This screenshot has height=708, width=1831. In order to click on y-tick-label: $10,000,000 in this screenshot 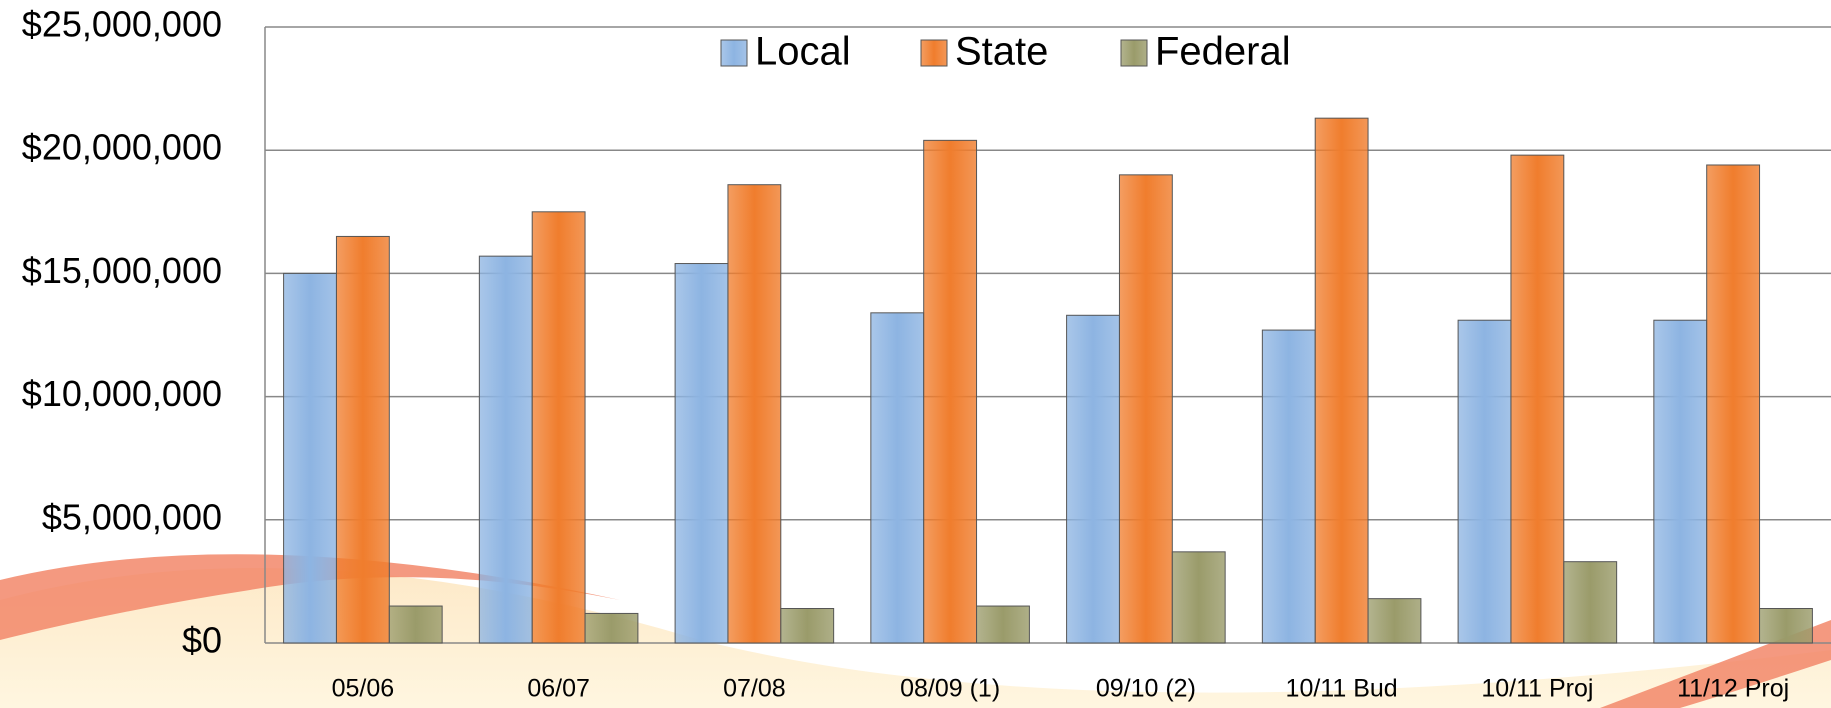, I will do `click(122, 393)`.